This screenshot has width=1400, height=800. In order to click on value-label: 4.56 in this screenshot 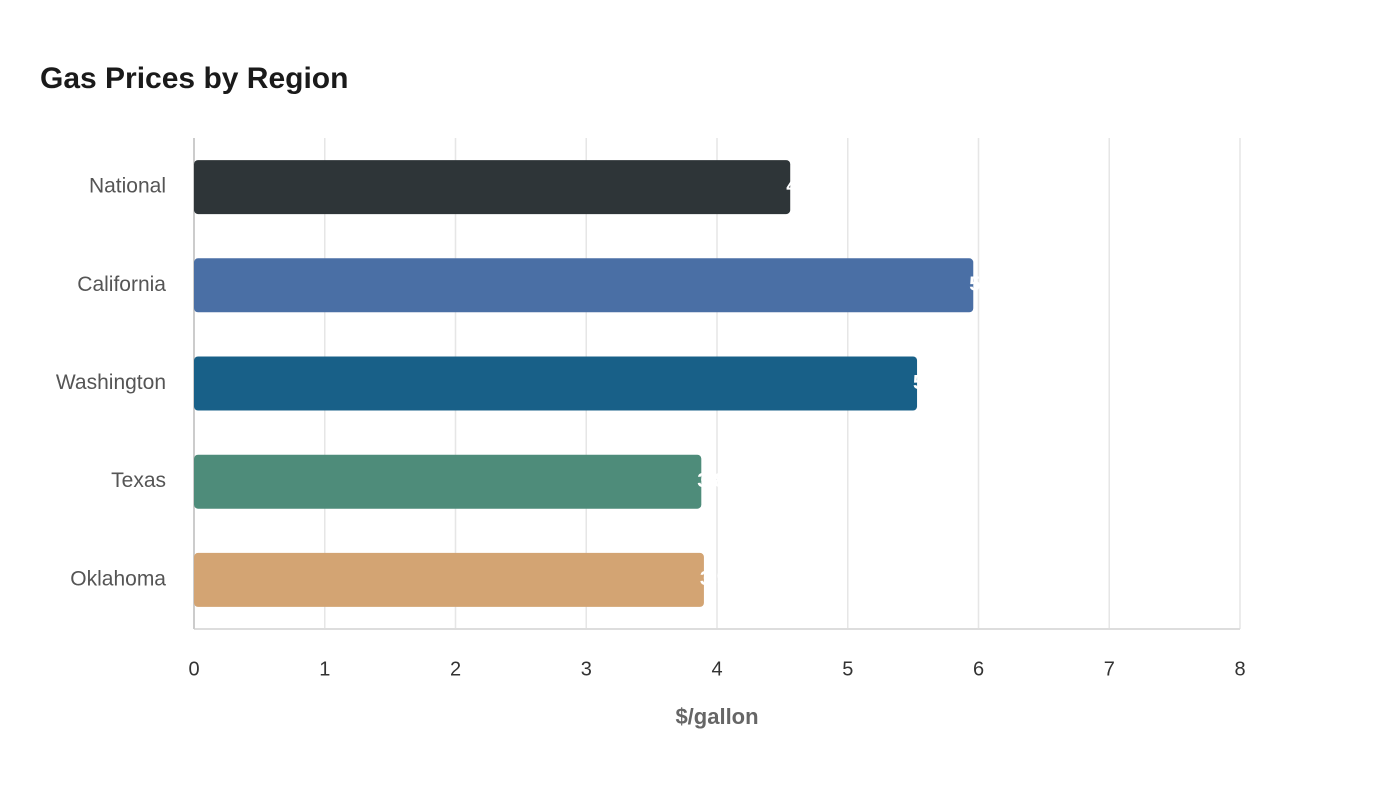, I will do `click(805, 186)`.